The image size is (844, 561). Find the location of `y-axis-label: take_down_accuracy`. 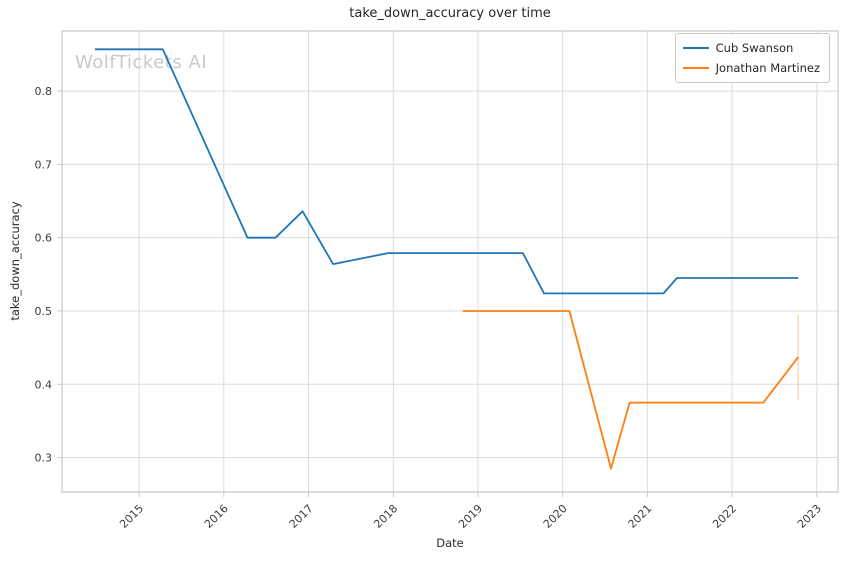

y-axis-label: take_down_accuracy is located at coordinates (15, 261).